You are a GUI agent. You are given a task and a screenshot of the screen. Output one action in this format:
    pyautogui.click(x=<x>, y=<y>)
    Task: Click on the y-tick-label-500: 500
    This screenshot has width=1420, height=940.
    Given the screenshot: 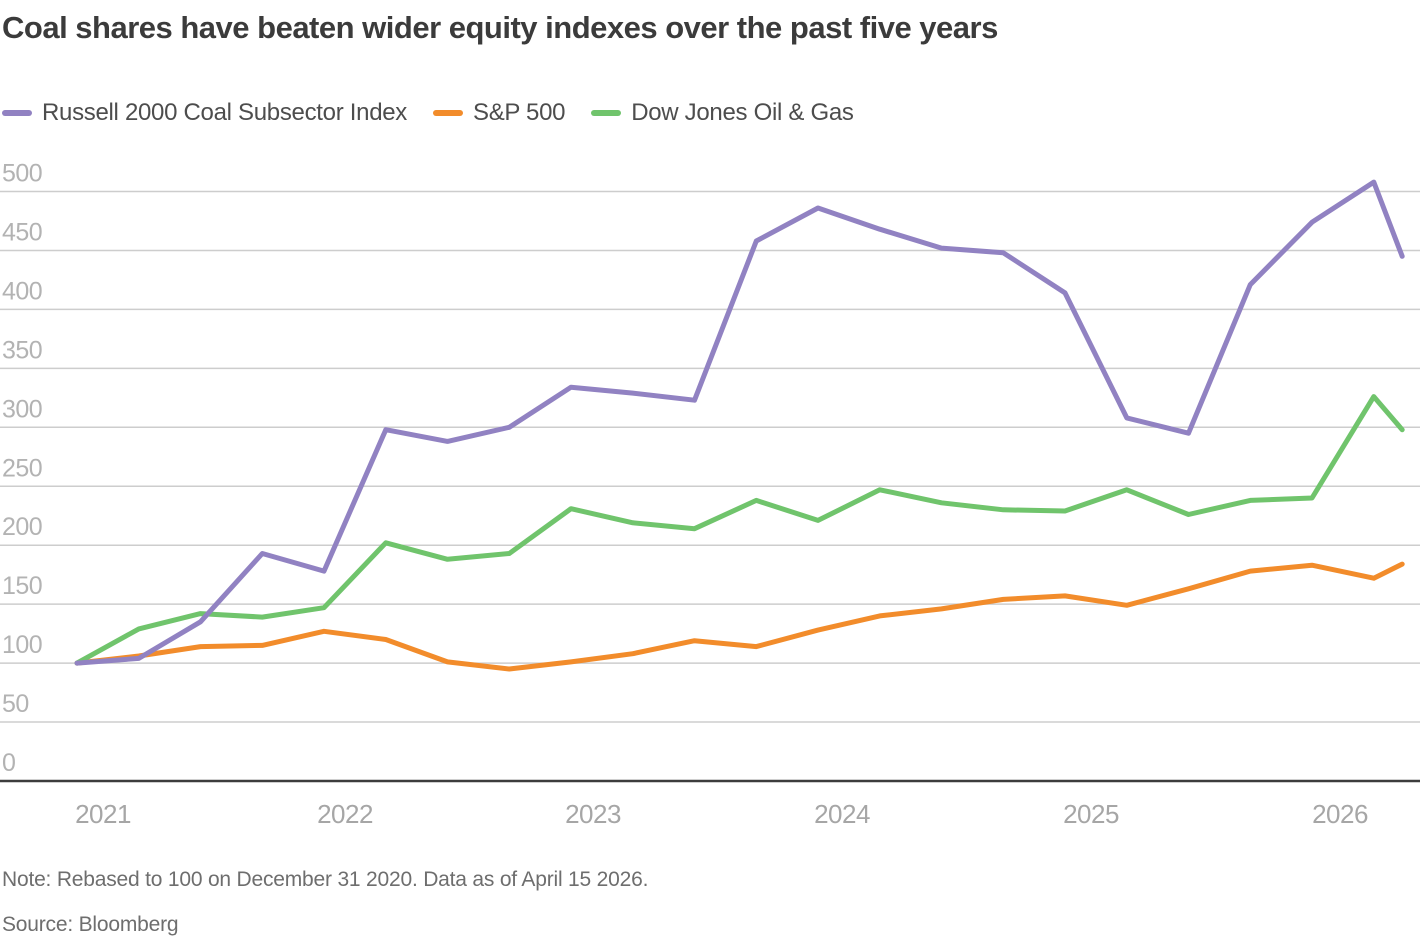 What is the action you would take?
    pyautogui.click(x=22, y=174)
    